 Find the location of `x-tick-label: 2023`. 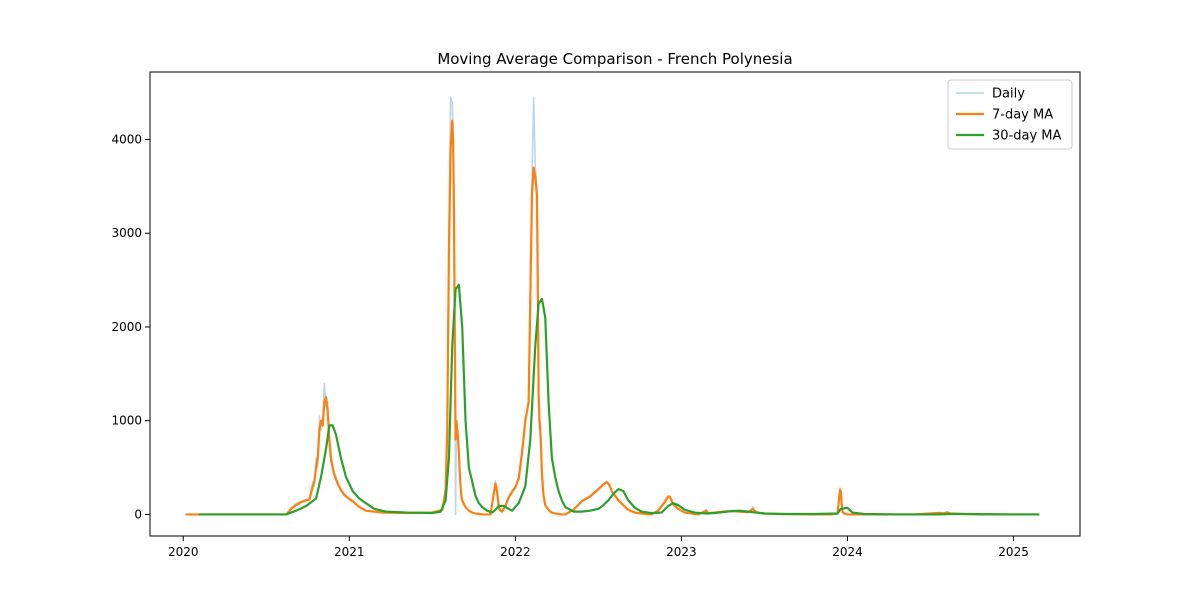

x-tick-label: 2023 is located at coordinates (681, 552).